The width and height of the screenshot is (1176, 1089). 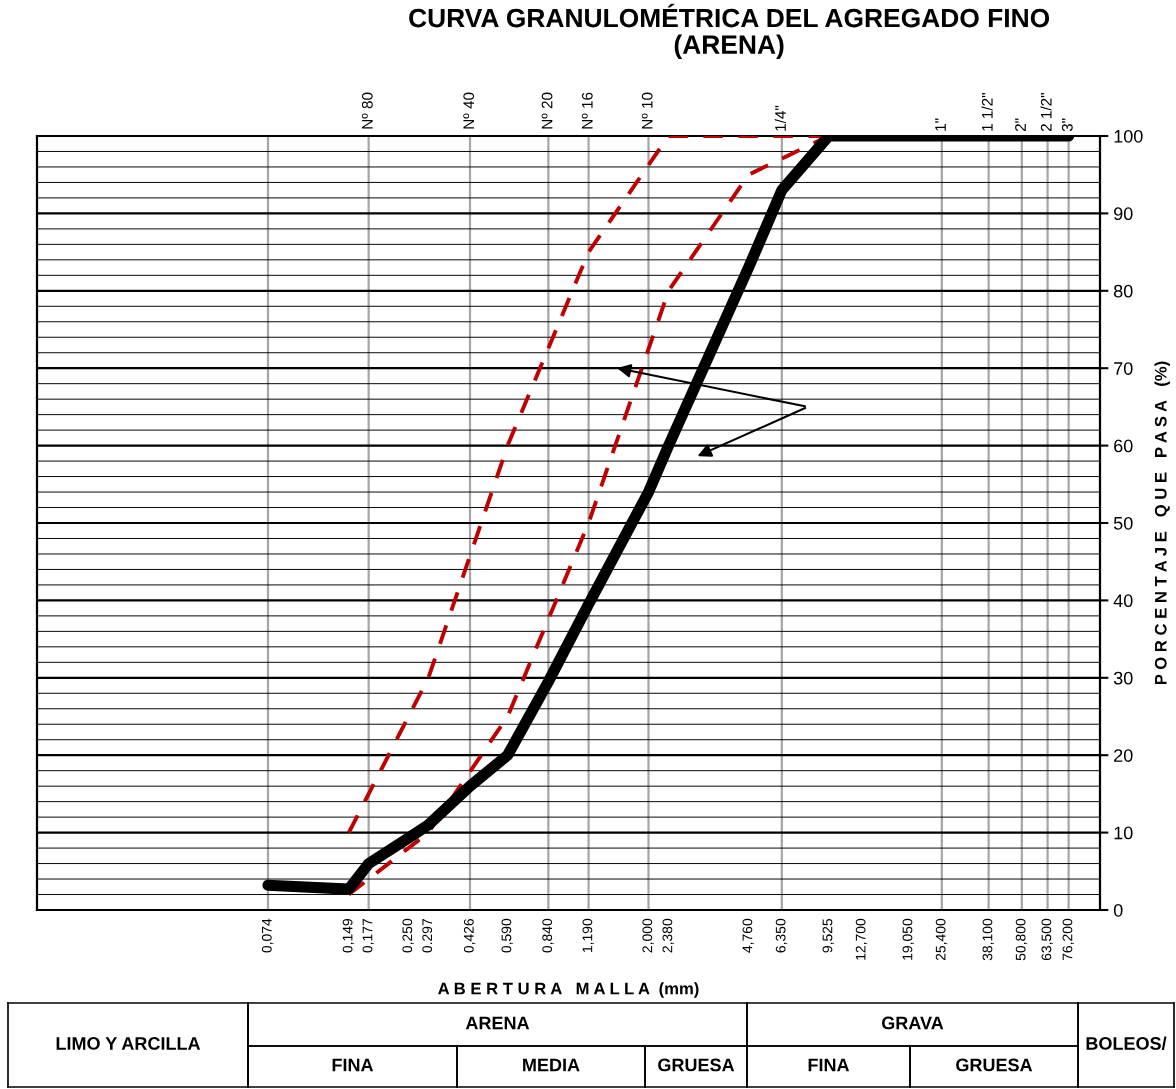 I want to click on y-tick-label: 60, so click(x=1123, y=446).